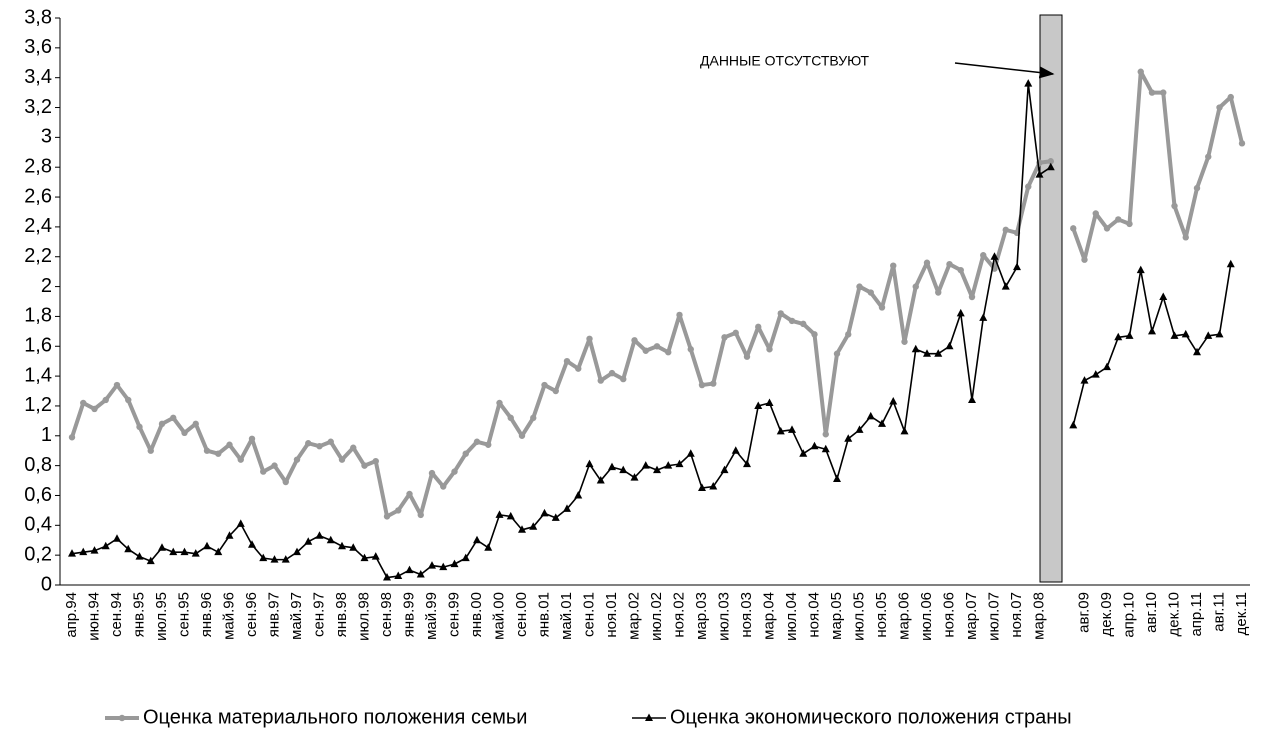  Describe the element at coordinates (38, 554) in the screenshot. I see `y-tick-label: 0,2` at that location.